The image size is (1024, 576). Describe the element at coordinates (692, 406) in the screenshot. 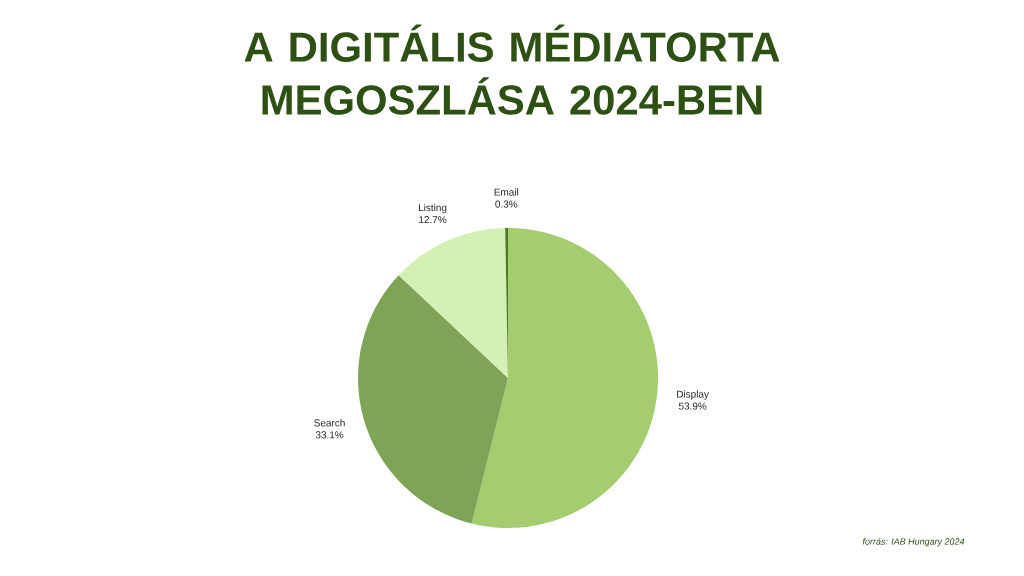

I see `data-label: 53.9%` at that location.